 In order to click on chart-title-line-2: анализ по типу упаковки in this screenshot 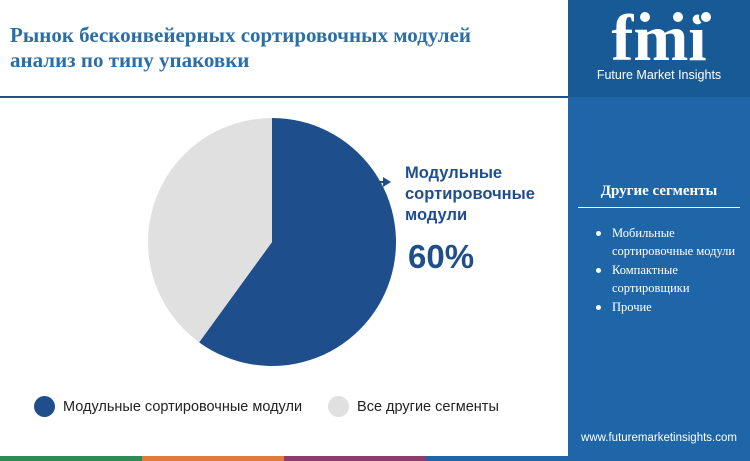, I will do `click(130, 60)`.